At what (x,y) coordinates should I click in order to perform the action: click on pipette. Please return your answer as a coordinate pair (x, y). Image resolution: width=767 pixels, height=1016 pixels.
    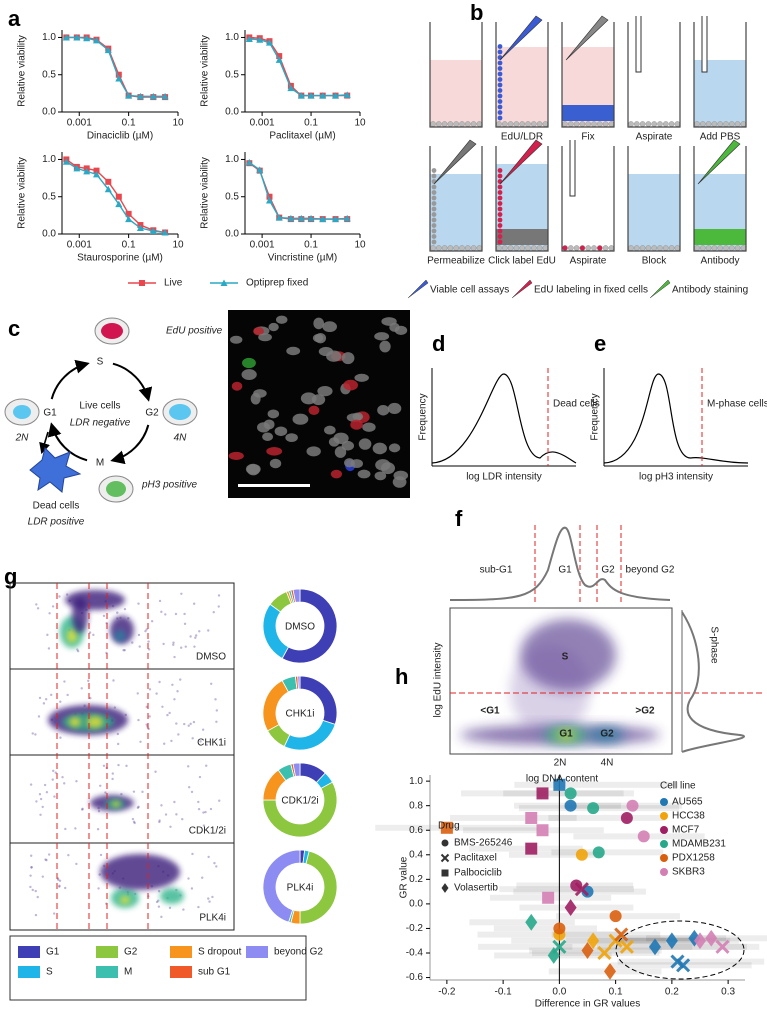
    Looking at the image, I should click on (719, 162).